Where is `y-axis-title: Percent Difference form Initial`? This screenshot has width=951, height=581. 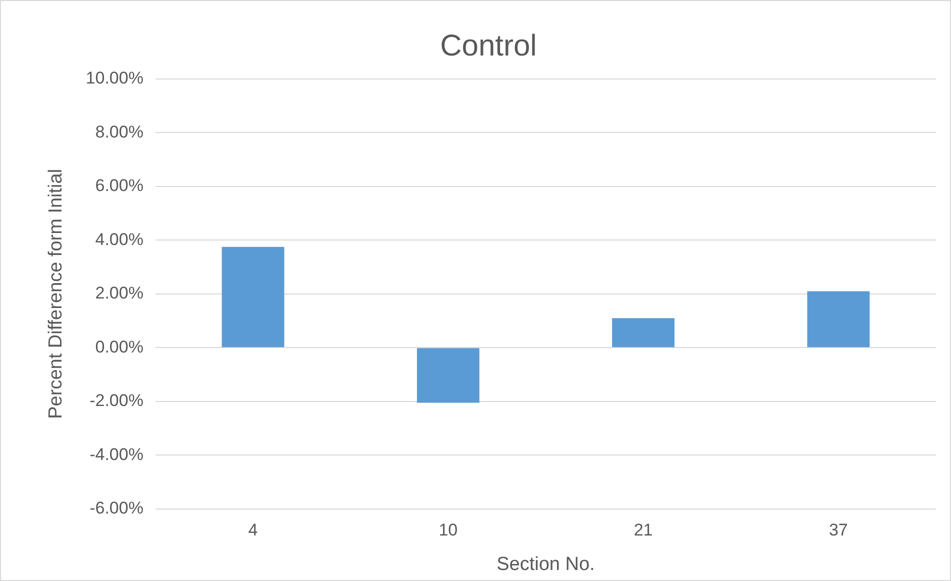 y-axis-title: Percent Difference form Initial is located at coordinates (56, 293).